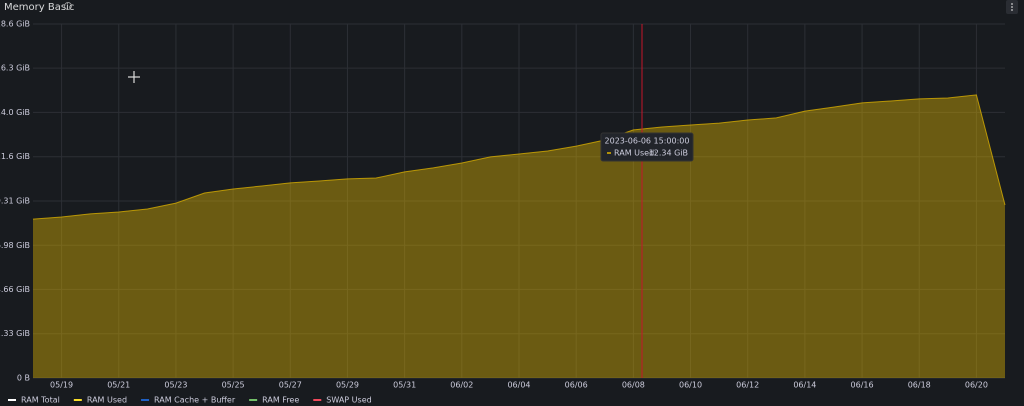  I want to click on tooltip: 2023-06-06 15:00:00 RAM Used: 12.34 GiB, so click(647, 147).